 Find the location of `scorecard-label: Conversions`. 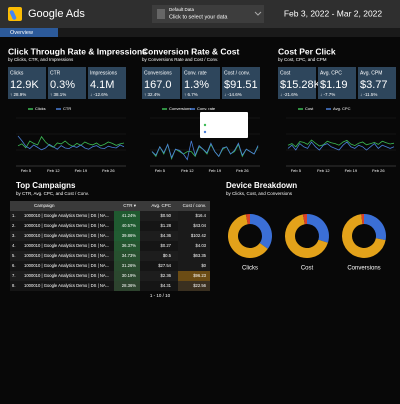

scorecard-label: Conversions is located at coordinates (158, 73).